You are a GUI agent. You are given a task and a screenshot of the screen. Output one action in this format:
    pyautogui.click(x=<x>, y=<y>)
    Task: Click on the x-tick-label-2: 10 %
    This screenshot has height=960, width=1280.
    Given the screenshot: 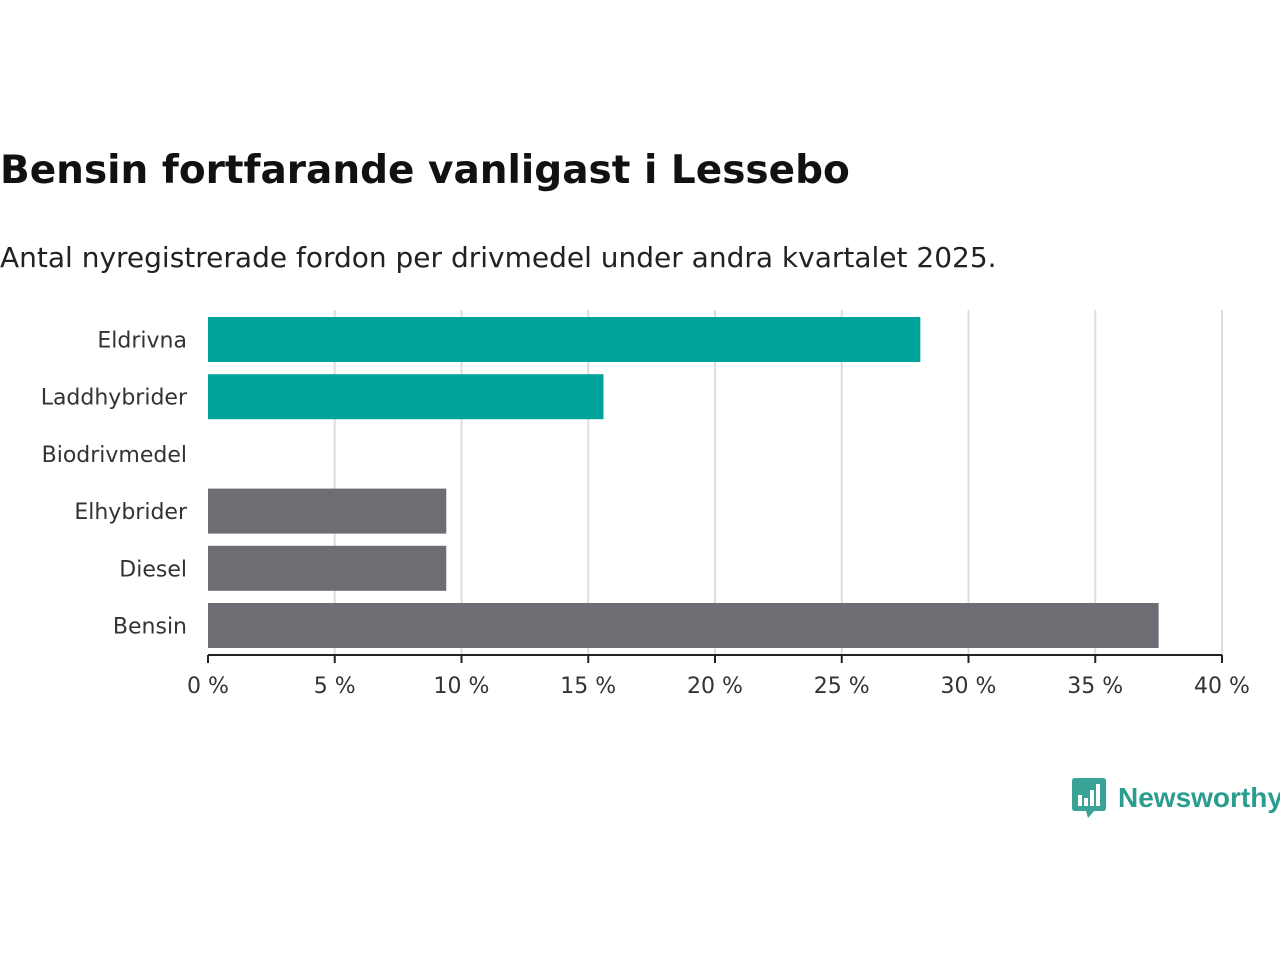 What is the action you would take?
    pyautogui.click(x=462, y=686)
    